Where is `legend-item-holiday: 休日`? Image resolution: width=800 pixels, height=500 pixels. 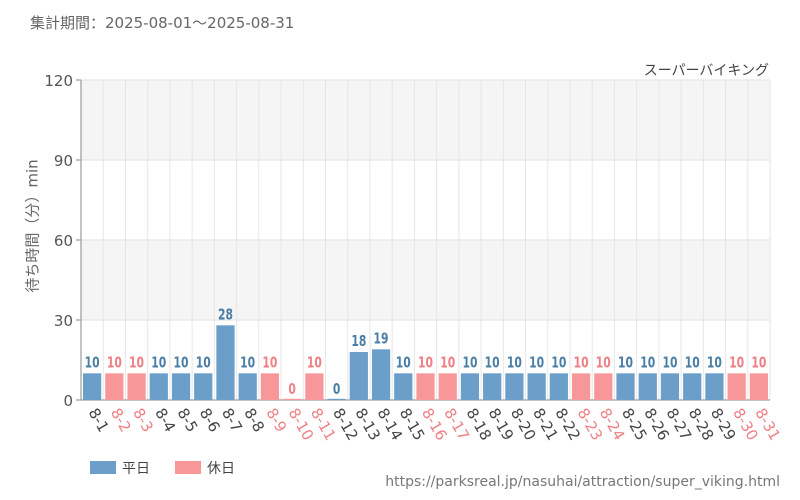 legend-item-holiday: 休日 is located at coordinates (205, 468).